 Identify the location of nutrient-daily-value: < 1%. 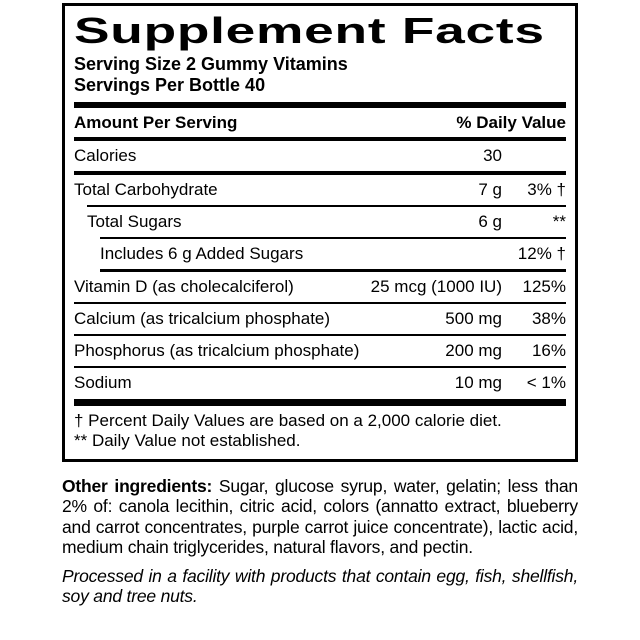
(546, 382).